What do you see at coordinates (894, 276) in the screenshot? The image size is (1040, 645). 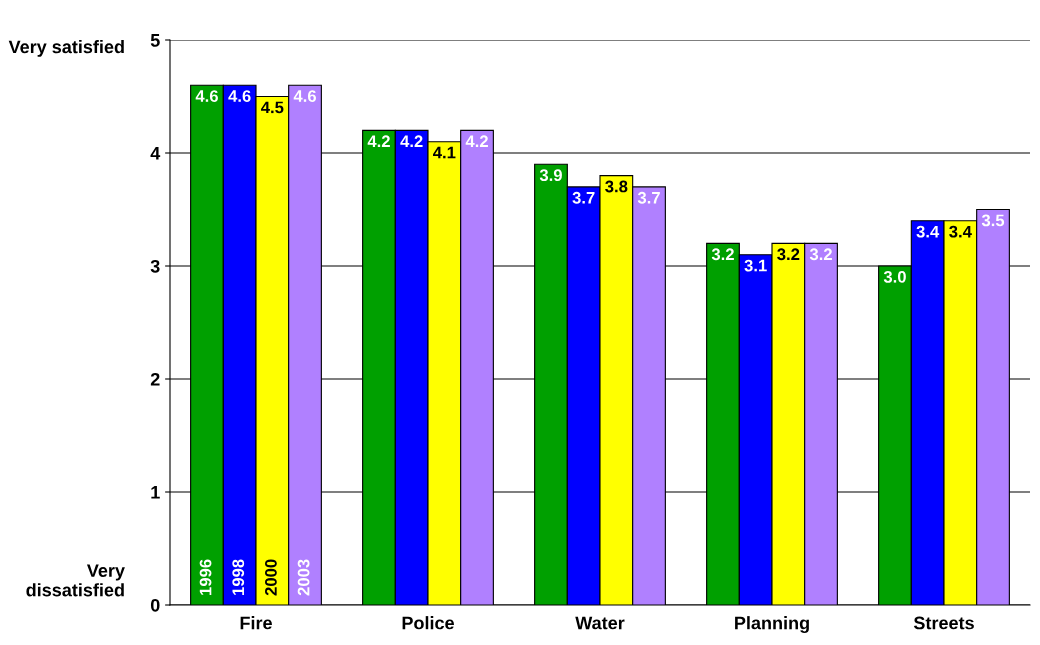 I see `data-label: 3.0` at bounding box center [894, 276].